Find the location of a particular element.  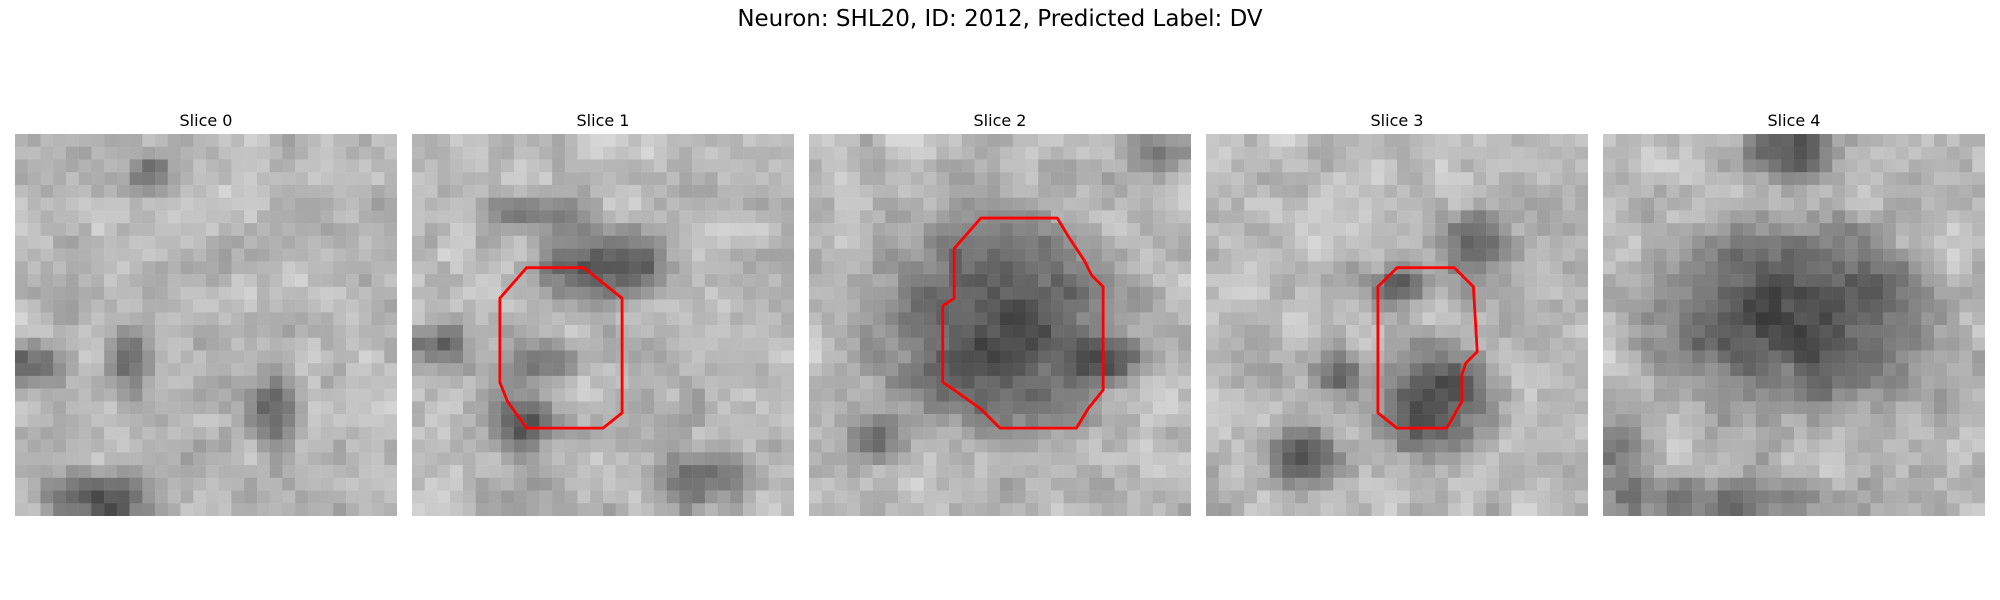

slice-title-1: Slice 1 is located at coordinates (603, 120).